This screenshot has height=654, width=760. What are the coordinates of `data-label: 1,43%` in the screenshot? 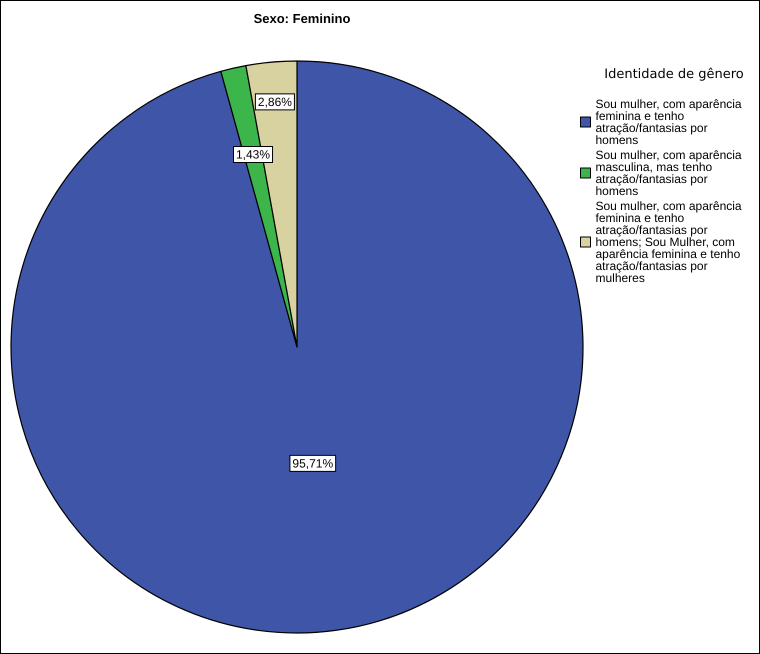 It's located at (253, 154).